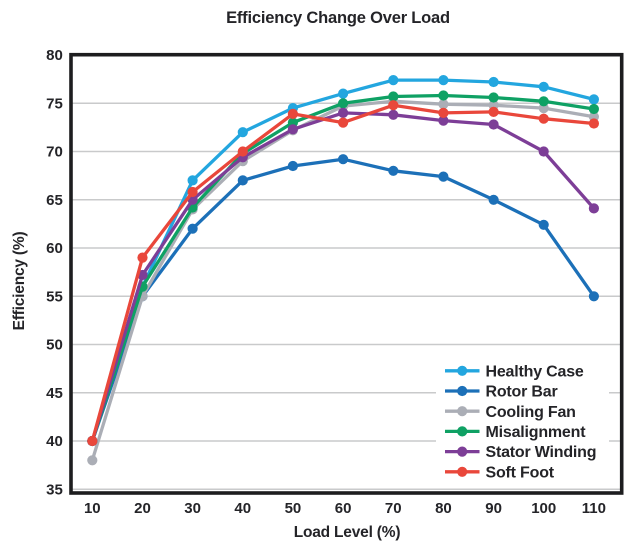  I want to click on legend-item-healthy-case: Healthy Case, so click(514, 371).